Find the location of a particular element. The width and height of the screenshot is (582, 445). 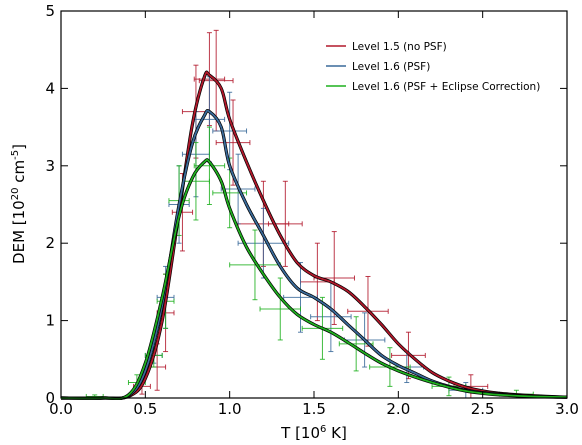

x-tick-label: 2.0 is located at coordinates (398, 409).